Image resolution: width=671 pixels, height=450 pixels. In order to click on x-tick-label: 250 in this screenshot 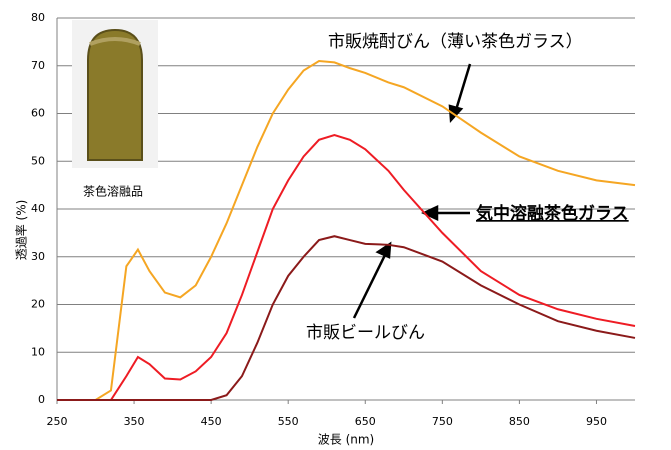, I will do `click(57, 421)`.